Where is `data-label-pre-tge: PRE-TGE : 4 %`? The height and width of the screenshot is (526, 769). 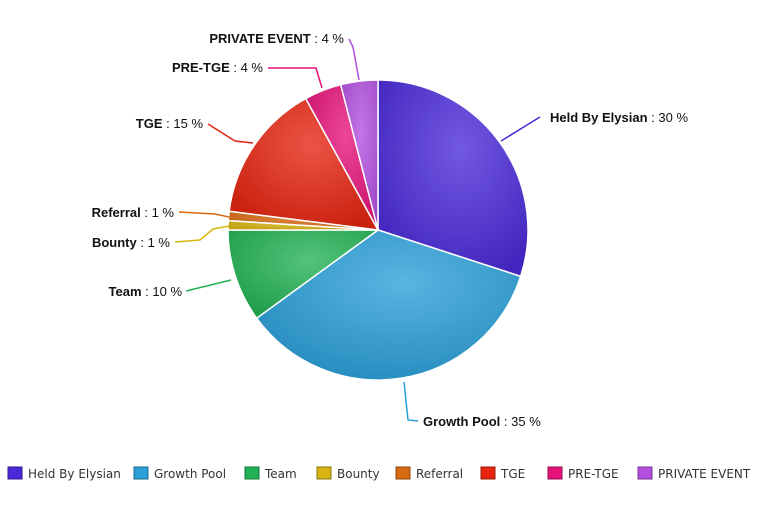 data-label-pre-tge: PRE-TGE : 4 % is located at coordinates (217, 67).